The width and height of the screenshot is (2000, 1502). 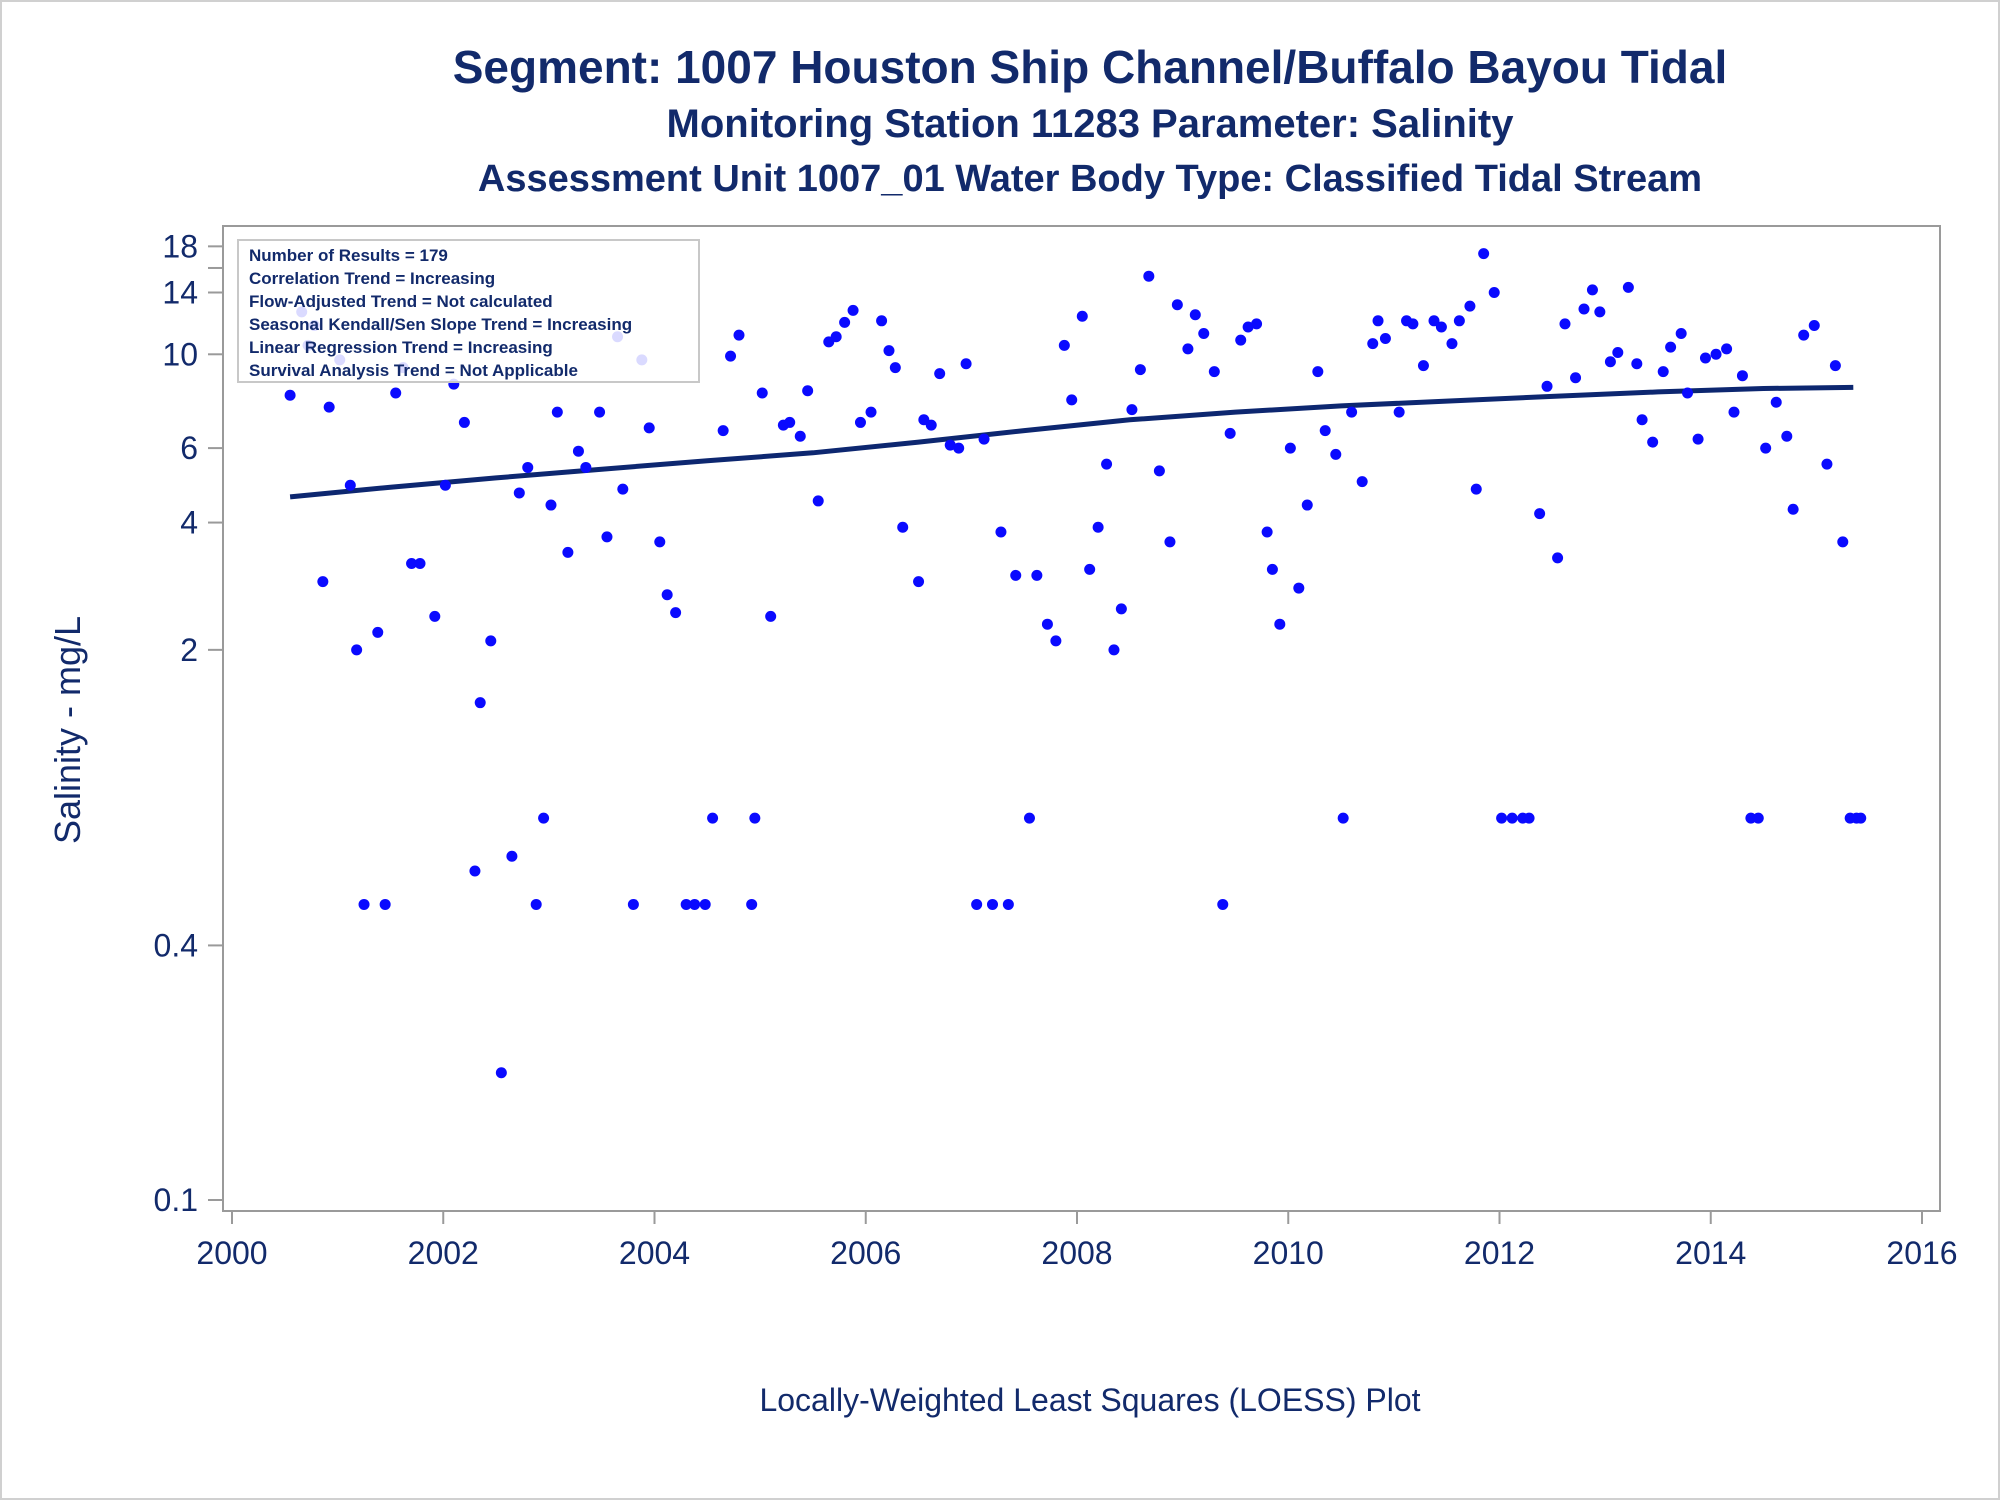 I want to click on info-box-frame, so click(x=468, y=311).